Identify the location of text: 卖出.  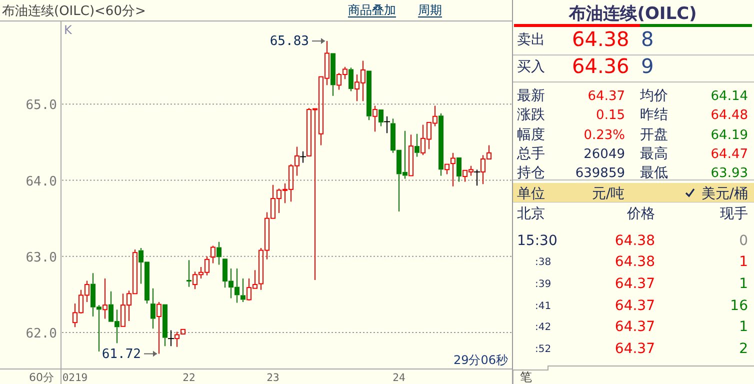
(531, 40).